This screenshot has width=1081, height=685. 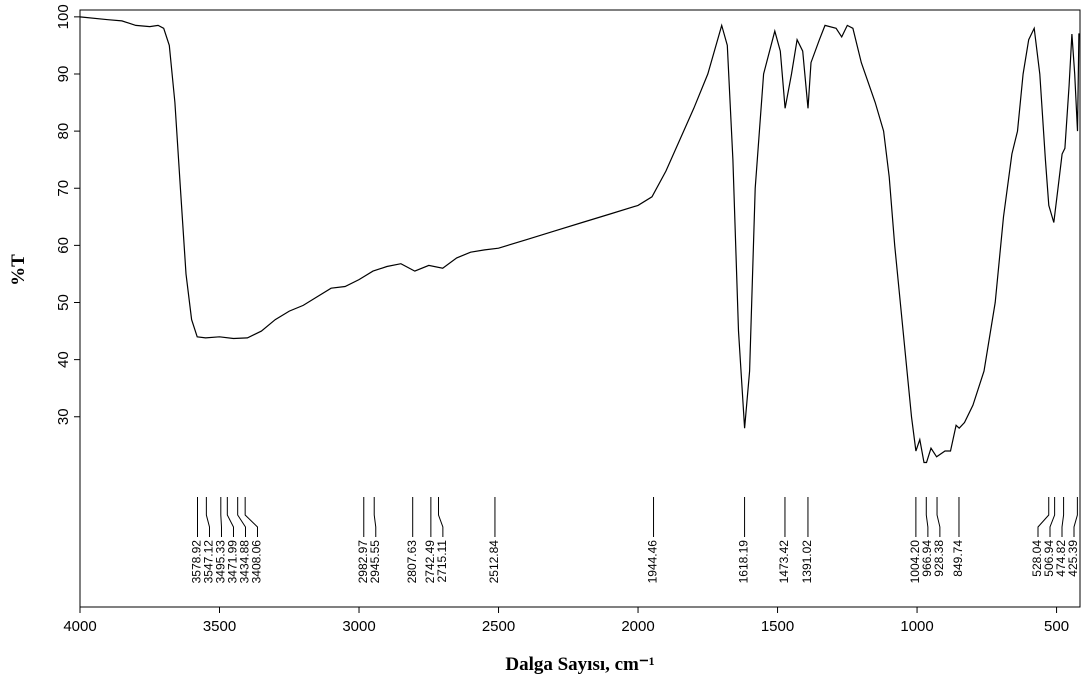 I want to click on peak-label: 928.38, so click(x=939, y=558).